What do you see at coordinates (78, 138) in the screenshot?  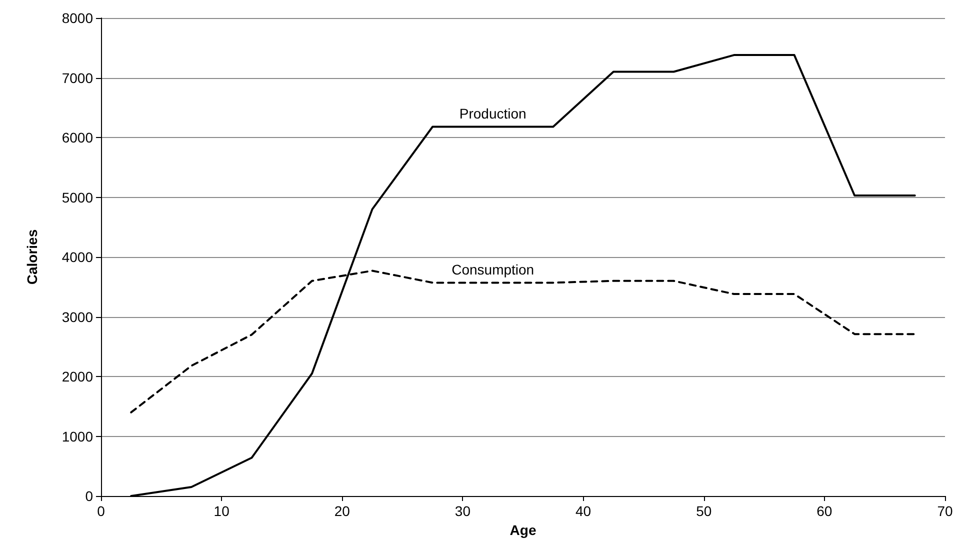 I see `y-tick-label: 6000` at bounding box center [78, 138].